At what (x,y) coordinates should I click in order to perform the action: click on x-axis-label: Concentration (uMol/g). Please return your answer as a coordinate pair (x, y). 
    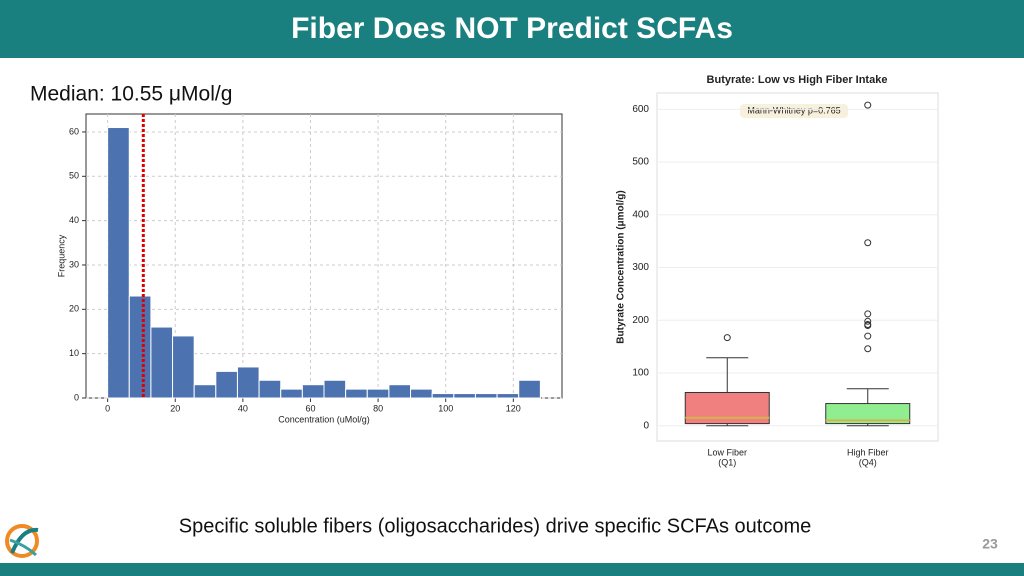
    Looking at the image, I should click on (324, 419).